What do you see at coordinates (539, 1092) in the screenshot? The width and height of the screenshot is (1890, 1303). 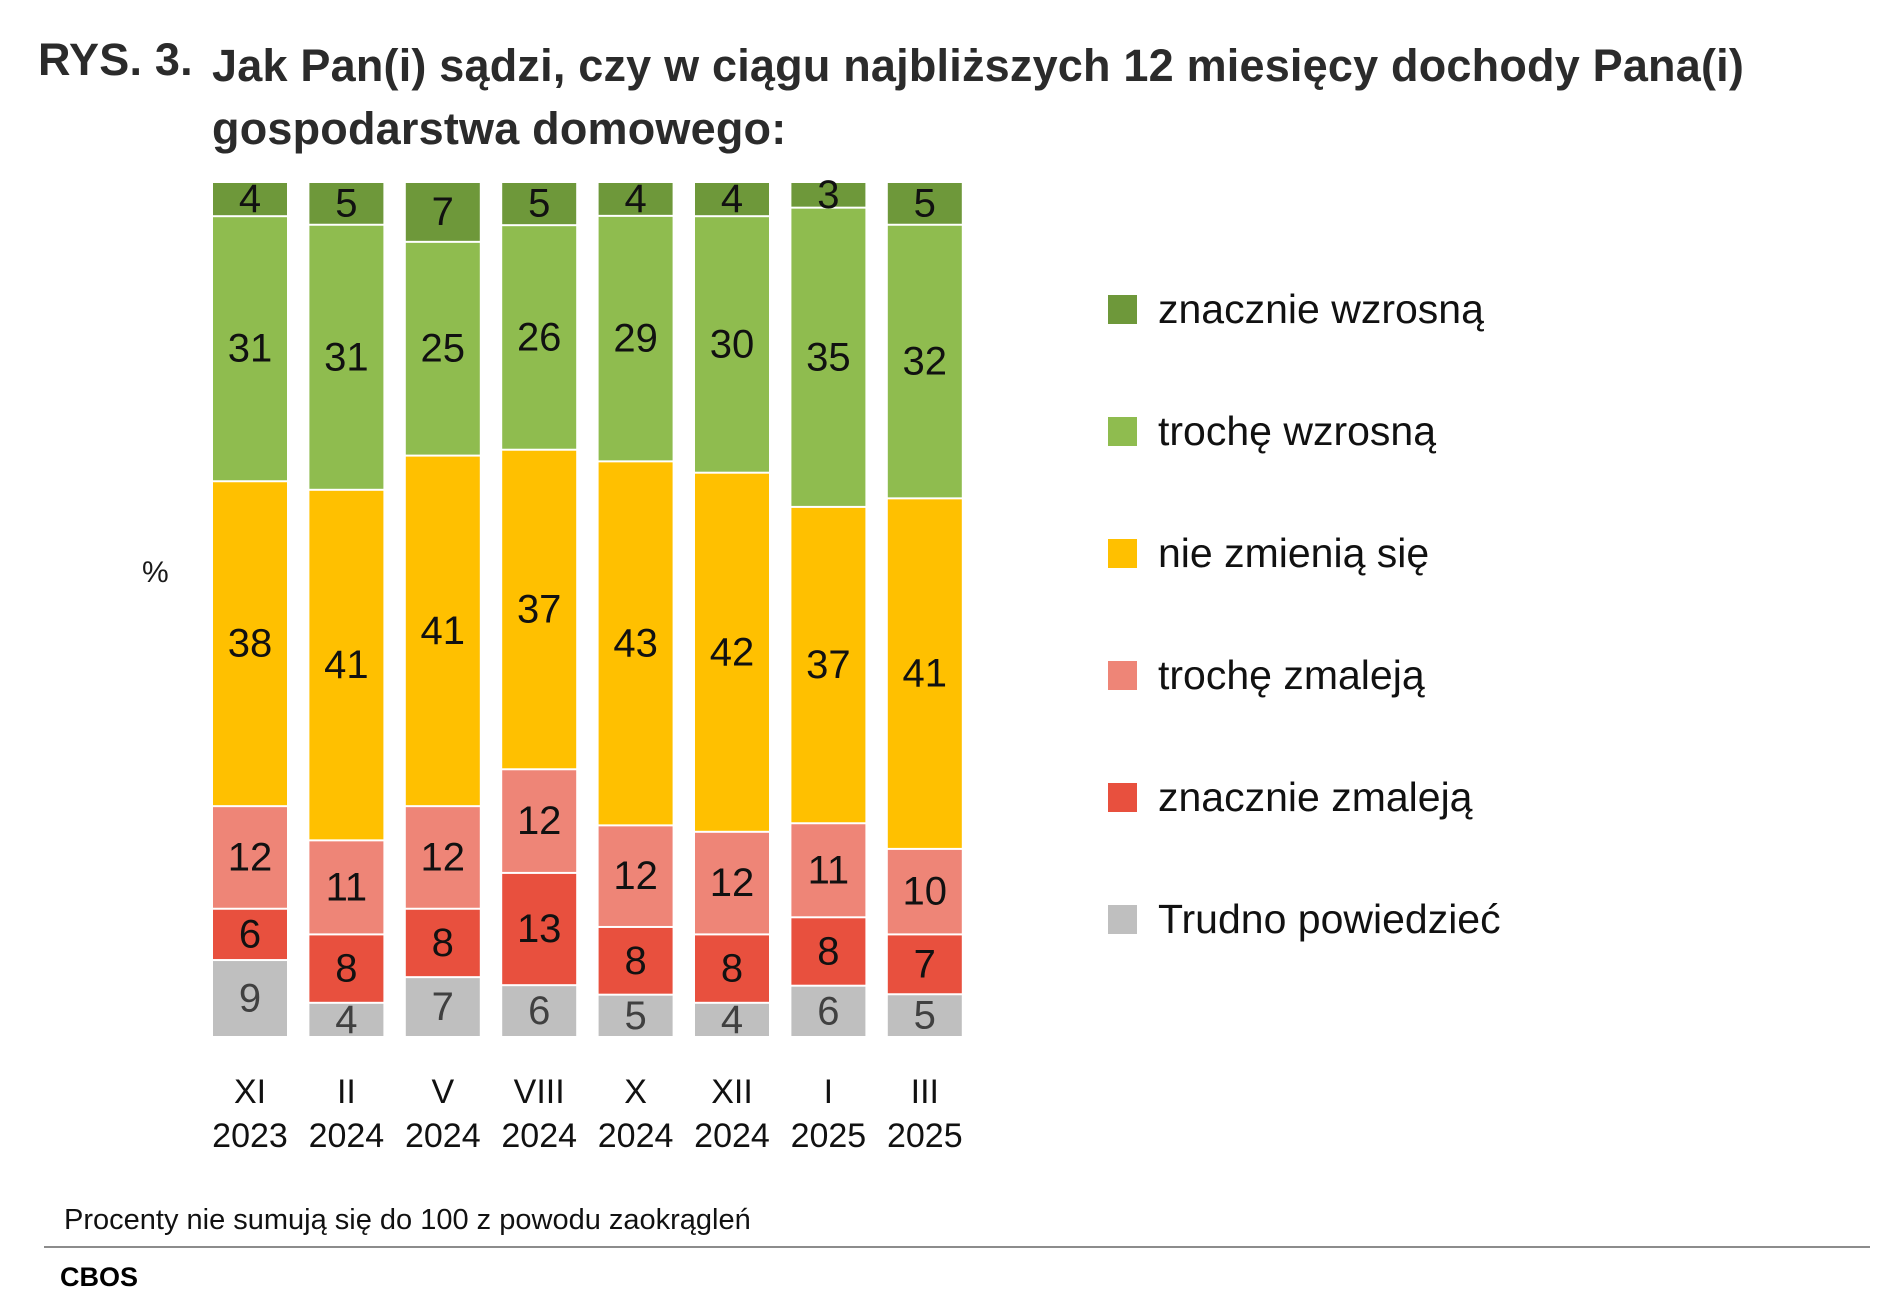 I see `x-tick-label: VIII` at bounding box center [539, 1092].